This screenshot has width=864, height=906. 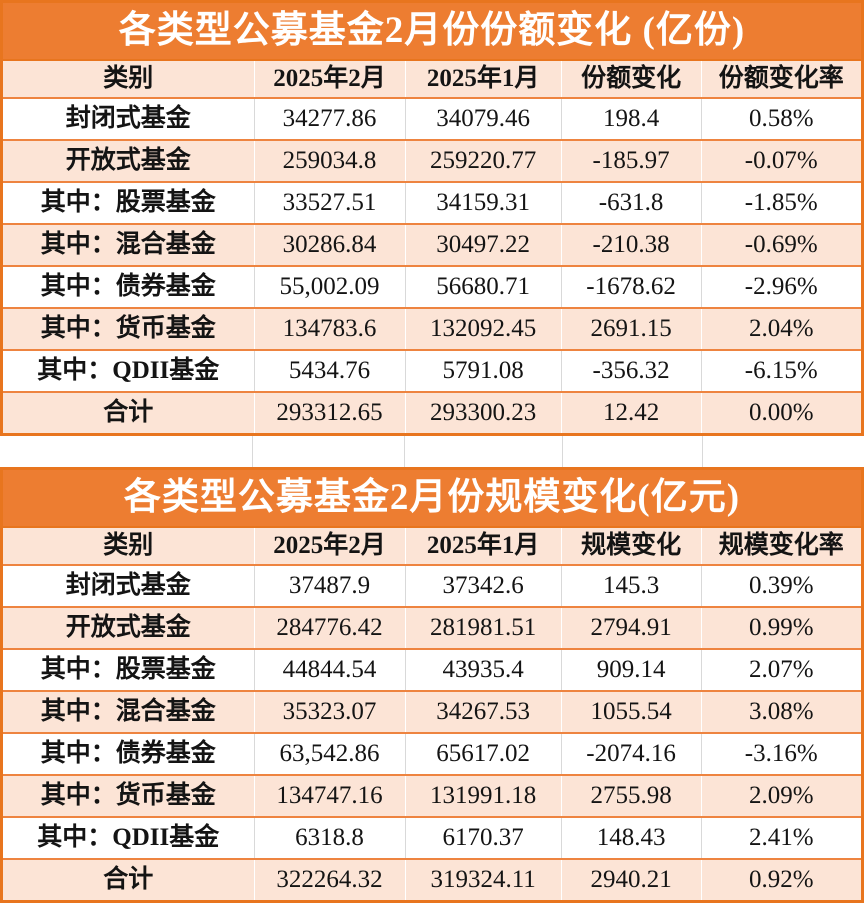 What do you see at coordinates (780, 119) in the screenshot?
I see `table-cell: 0.58%` at bounding box center [780, 119].